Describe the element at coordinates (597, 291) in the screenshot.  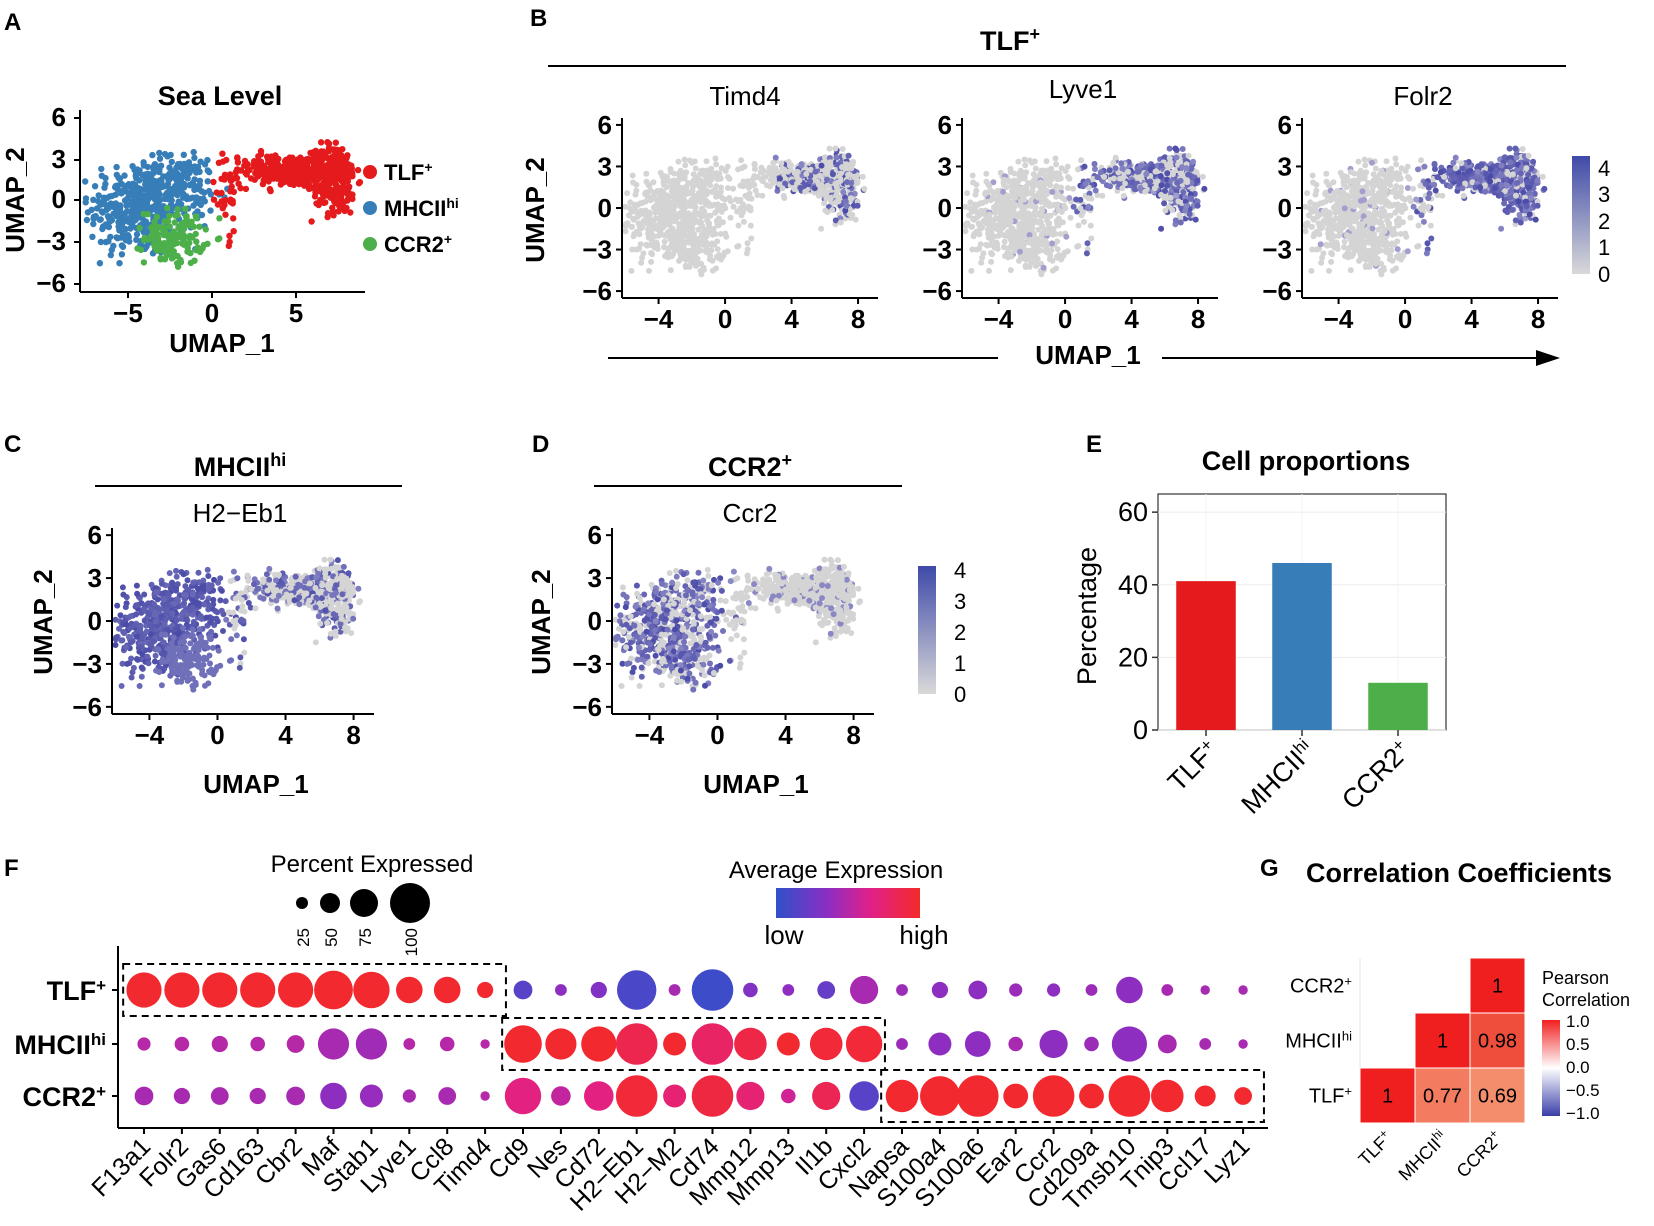
I see `y-tick-label: −6` at that location.